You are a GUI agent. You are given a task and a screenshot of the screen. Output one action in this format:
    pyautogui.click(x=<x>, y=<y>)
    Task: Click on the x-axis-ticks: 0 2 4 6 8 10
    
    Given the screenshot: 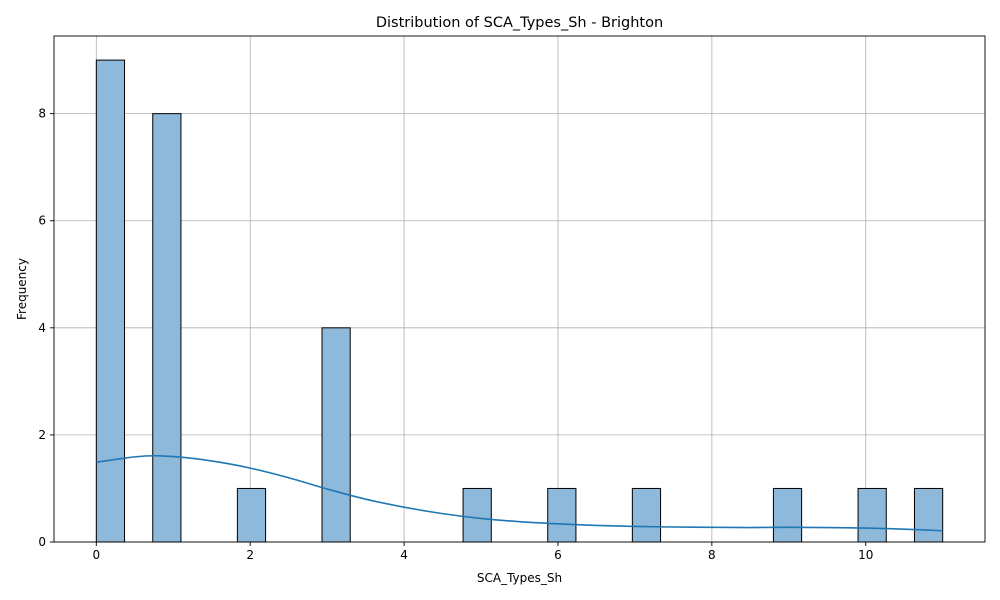 What is the action you would take?
    pyautogui.click(x=482, y=552)
    